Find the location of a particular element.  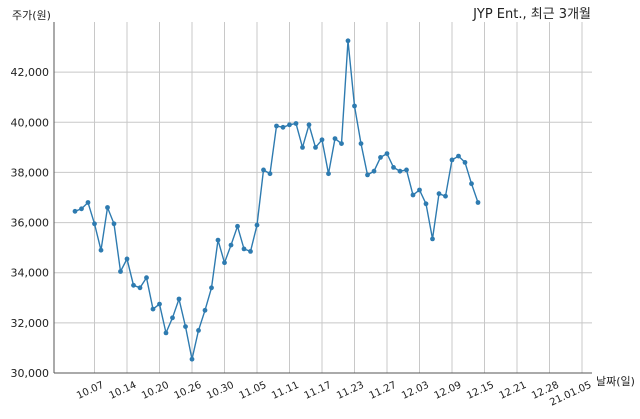

x-tick-label: 12.21 is located at coordinates (513, 391).